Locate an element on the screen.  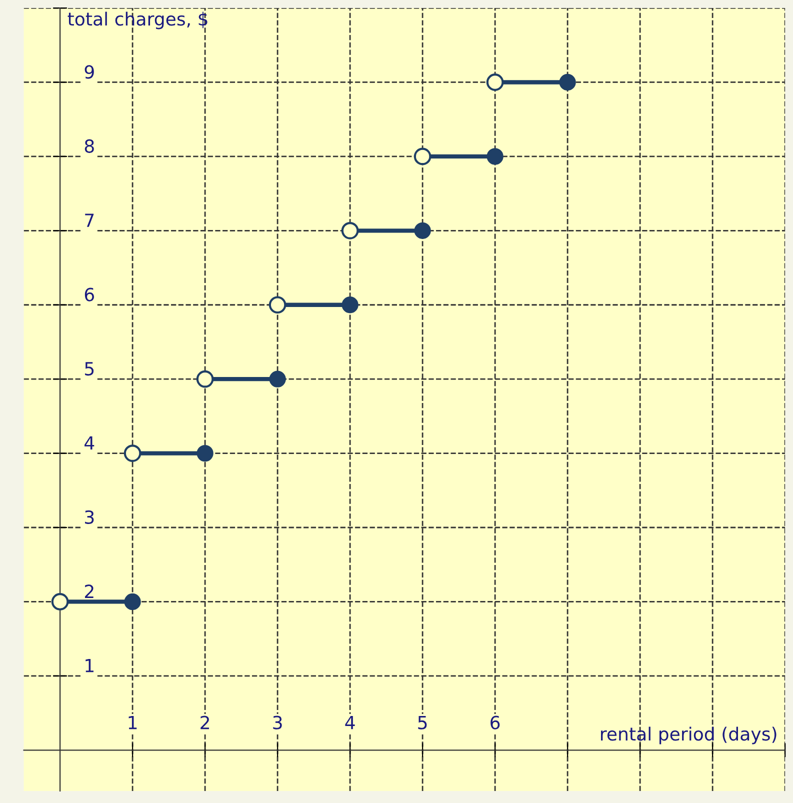
x-tick-label: 5 is located at coordinates (422, 723).